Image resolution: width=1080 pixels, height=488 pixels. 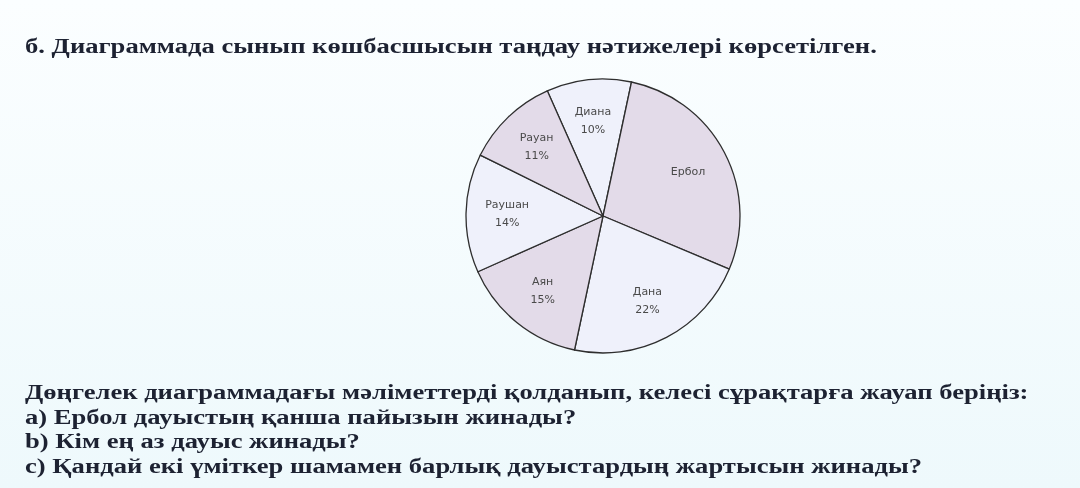 What do you see at coordinates (451, 46) in the screenshot?
I see `chart-title: б. Диаграммада сынып көшбасшысын таңдау нәтижелері көрсетілген.` at bounding box center [451, 46].